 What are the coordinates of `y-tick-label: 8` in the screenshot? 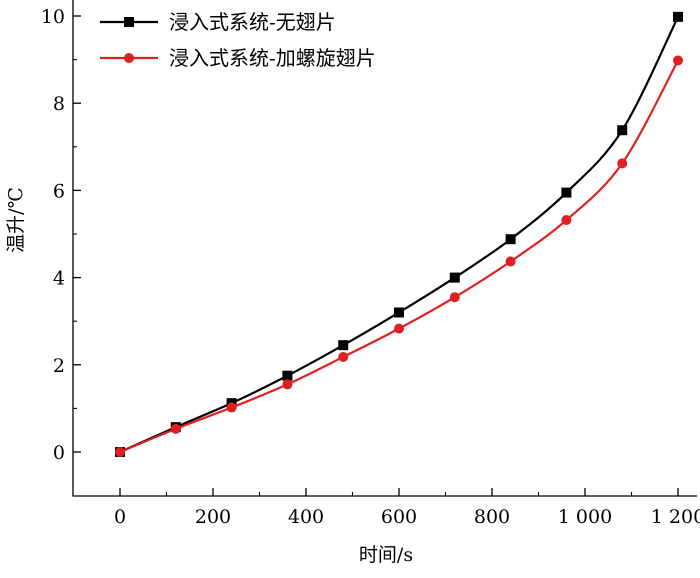 It's located at (59, 104).